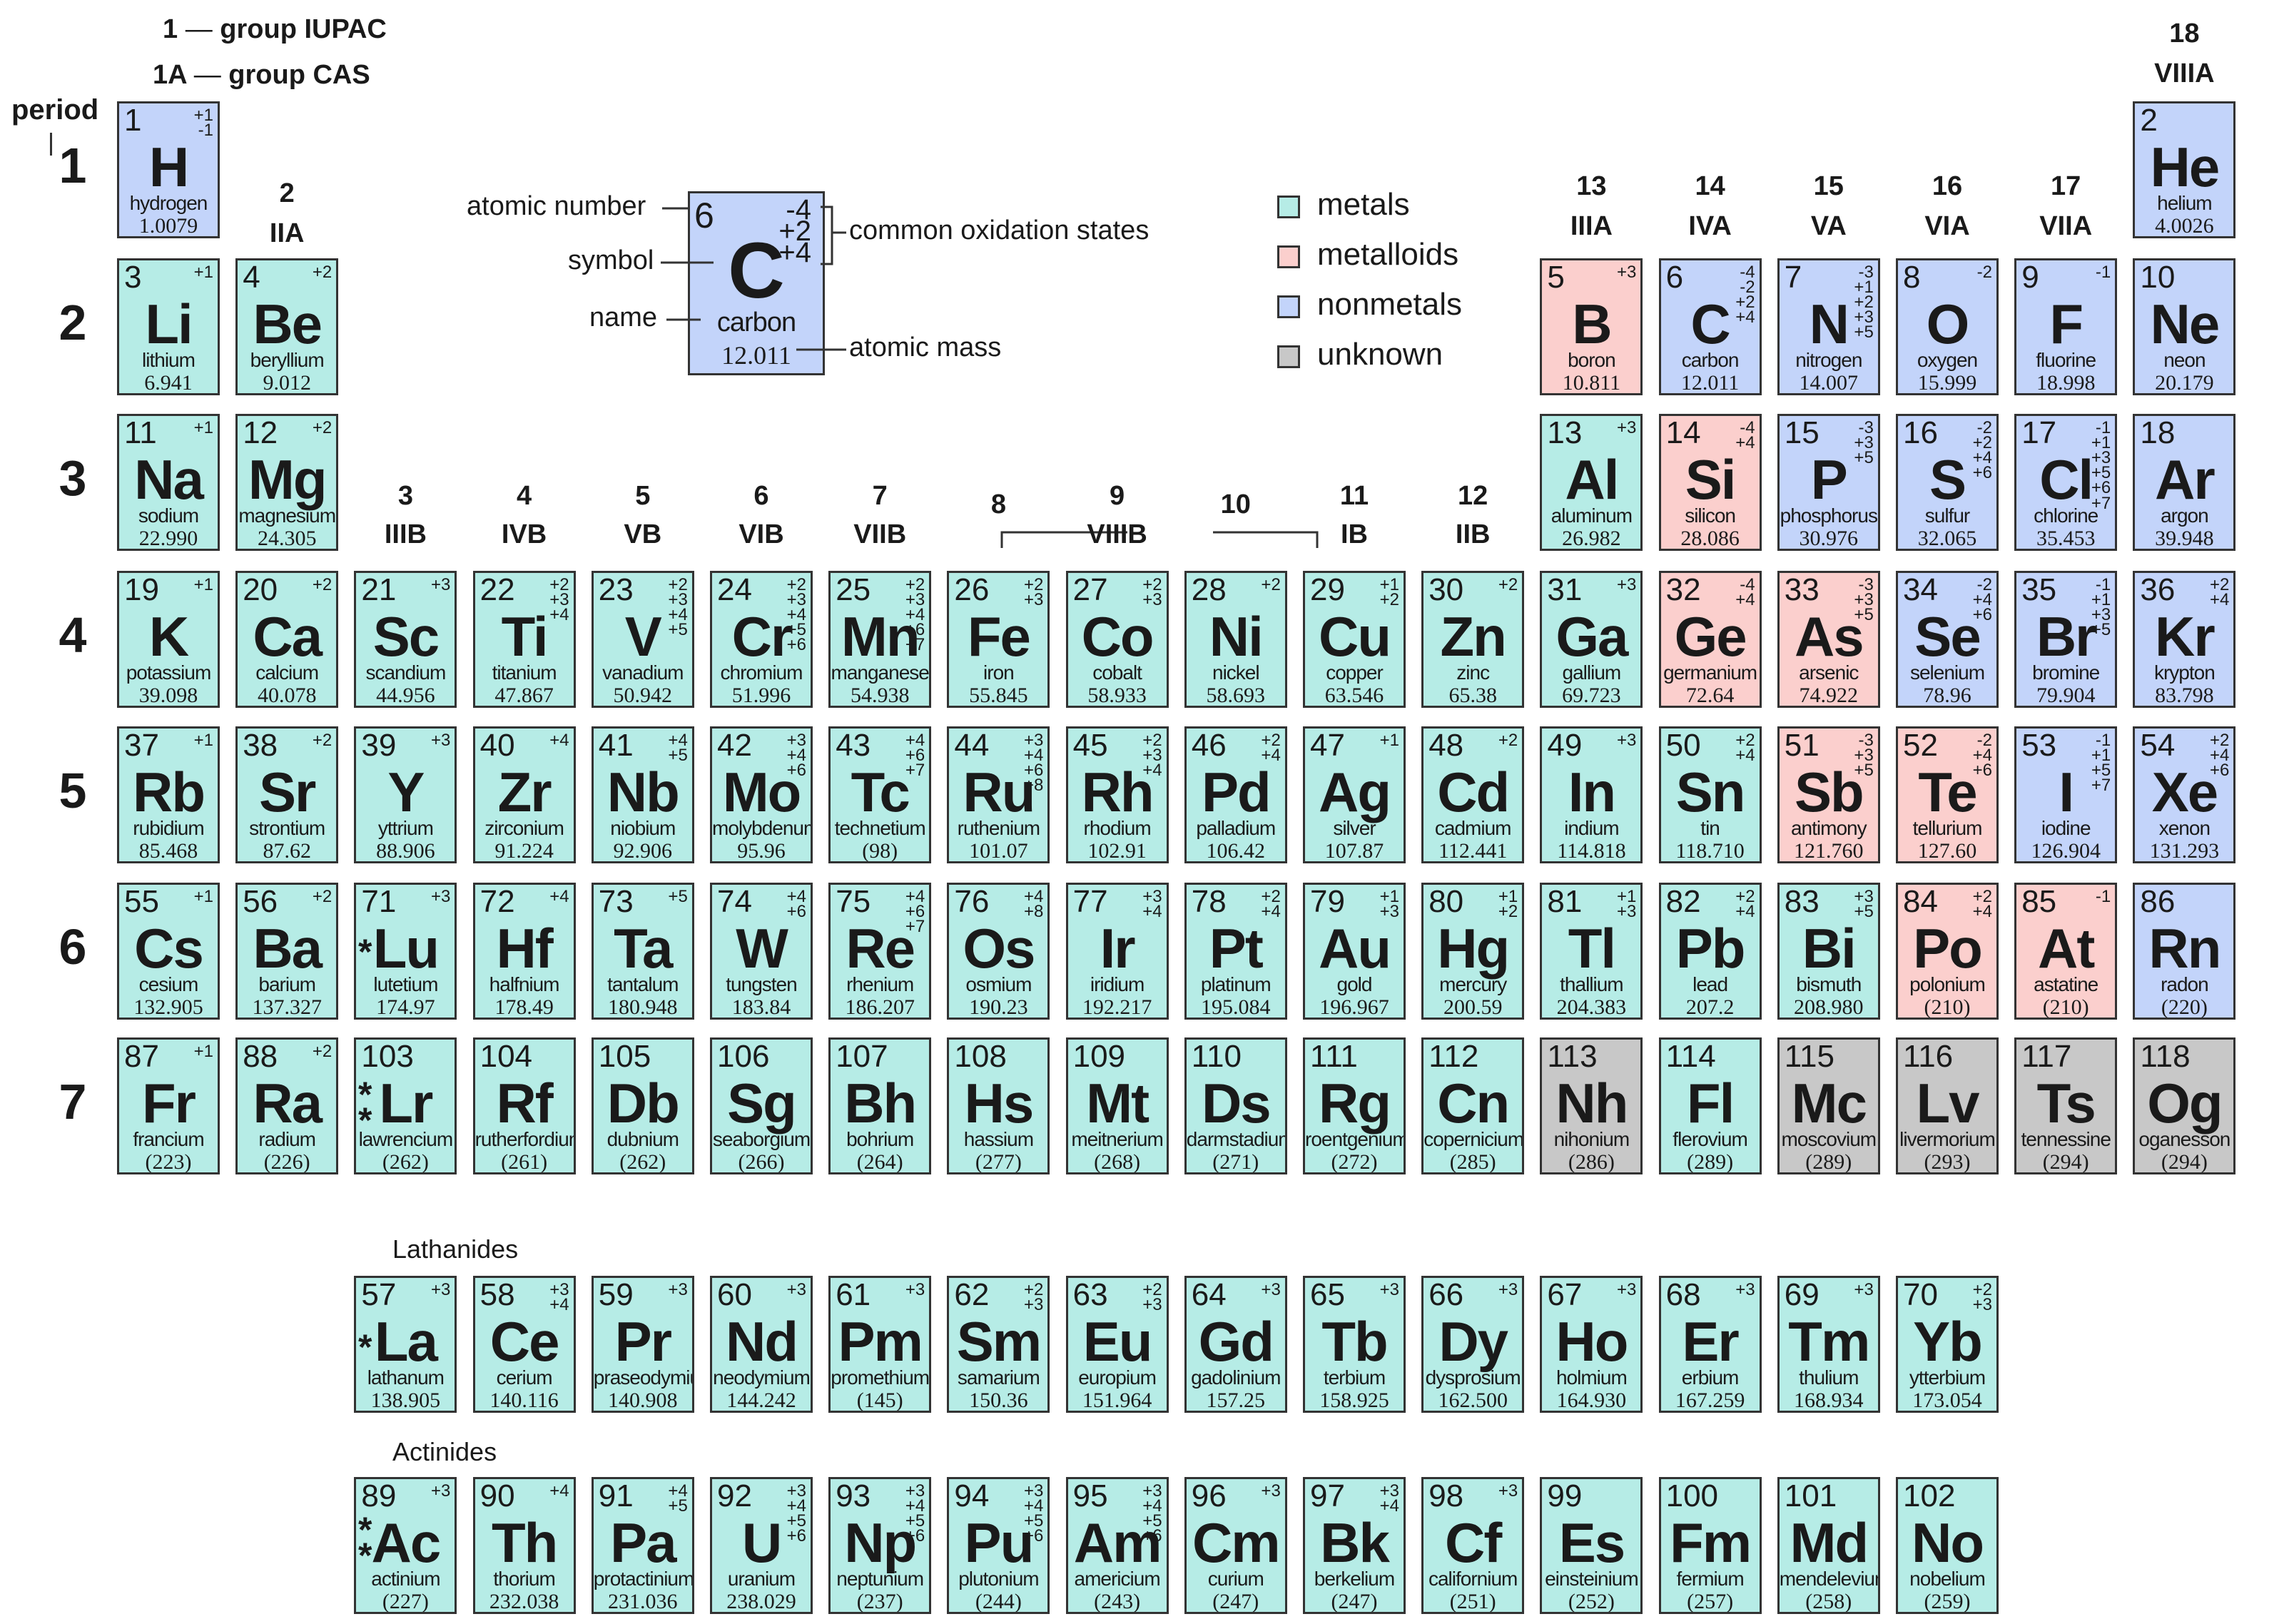 This screenshot has height=1624, width=2294. I want to click on element-cell-mn: 25 +2 +3 +4 +6 +7 Mn manganese 54.938, so click(880, 639).